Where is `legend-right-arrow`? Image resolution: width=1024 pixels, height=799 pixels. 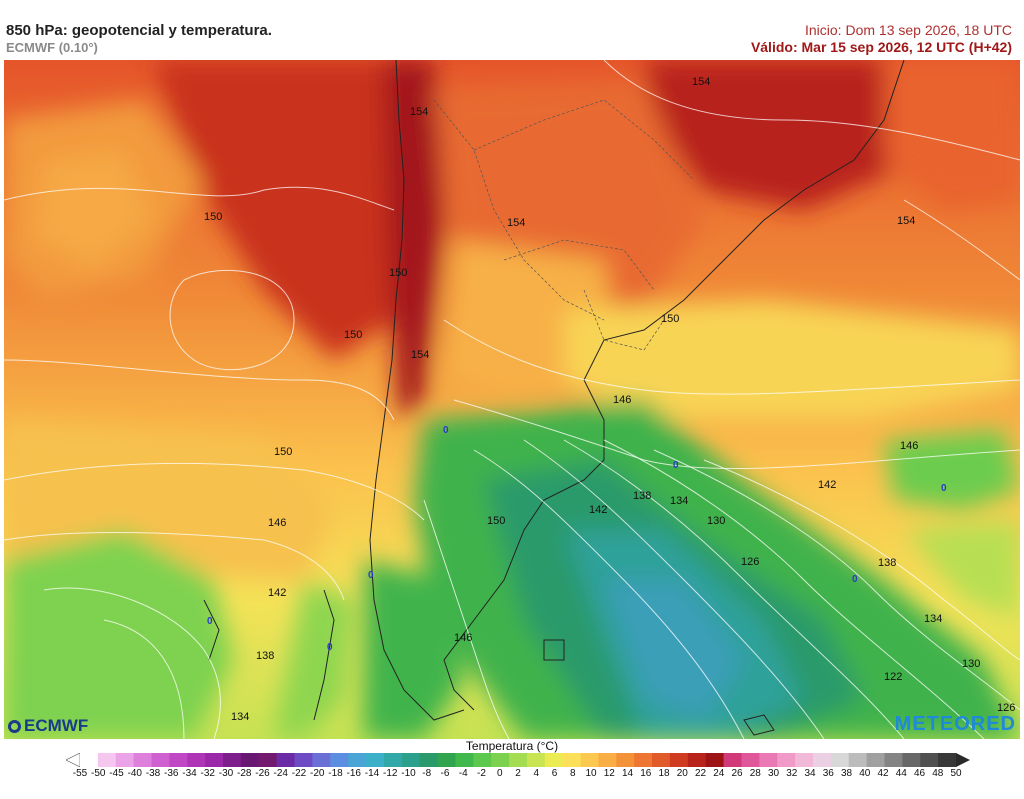
legend-right-arrow is located at coordinates (963, 760).